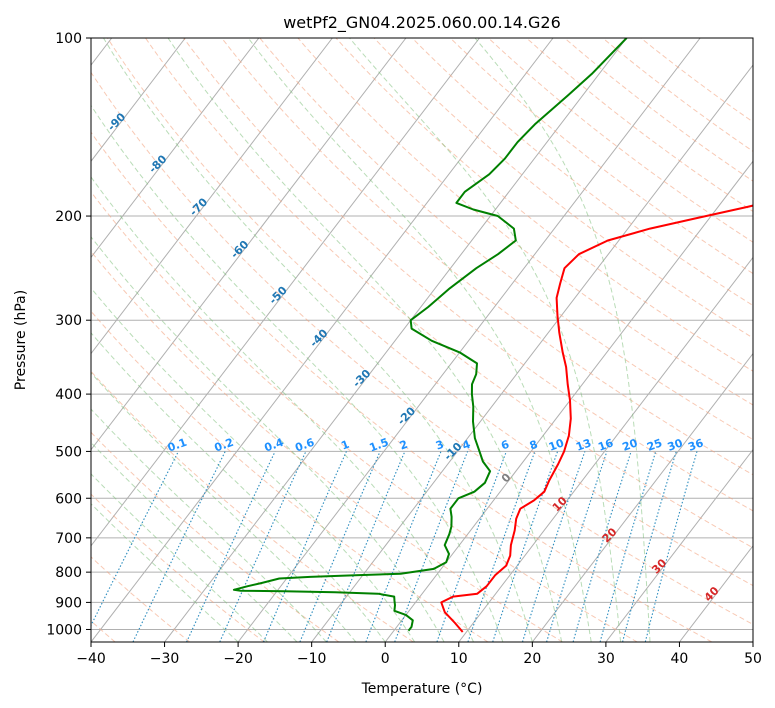 The image size is (775, 708). I want to click on x-tick-label: 0, so click(385, 659).